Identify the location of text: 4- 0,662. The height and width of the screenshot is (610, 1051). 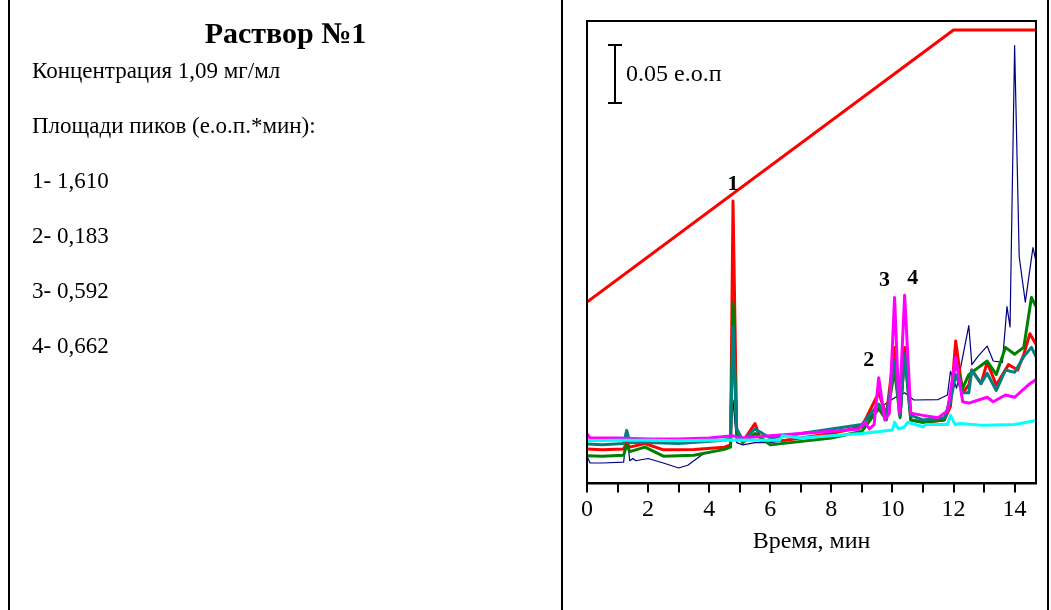
(70, 346).